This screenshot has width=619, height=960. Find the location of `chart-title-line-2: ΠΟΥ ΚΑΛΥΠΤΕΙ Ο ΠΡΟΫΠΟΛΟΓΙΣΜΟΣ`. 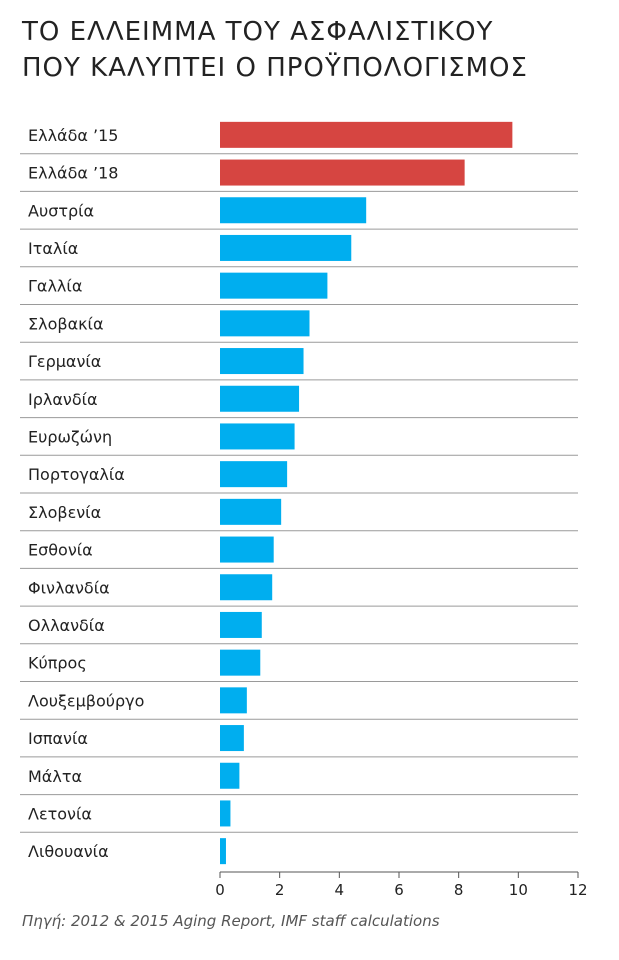

chart-title-line-2: ΠΟΥ ΚΑΛΥΠΤΕΙ Ο ΠΡΟΫΠΟΛΟΓΙΣΜΟΣ is located at coordinates (275, 68).